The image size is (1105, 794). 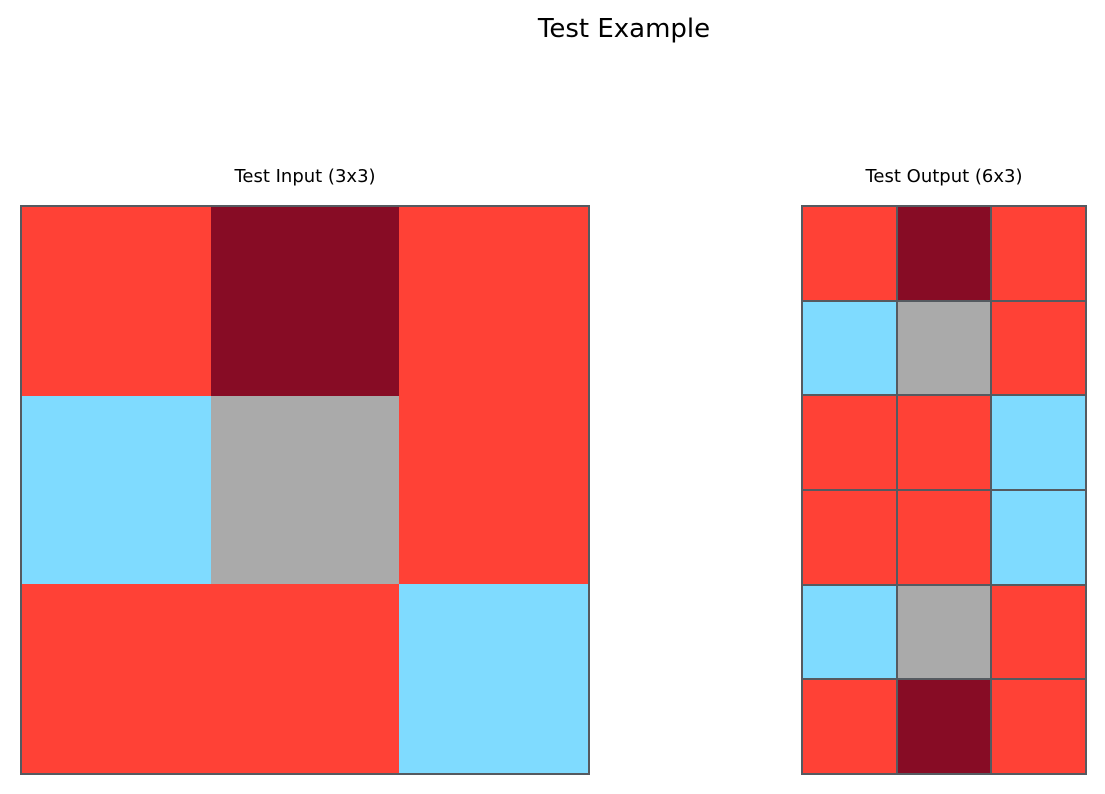 What do you see at coordinates (849, 253) in the screenshot?
I see `output-cell-r0-c0` at bounding box center [849, 253].